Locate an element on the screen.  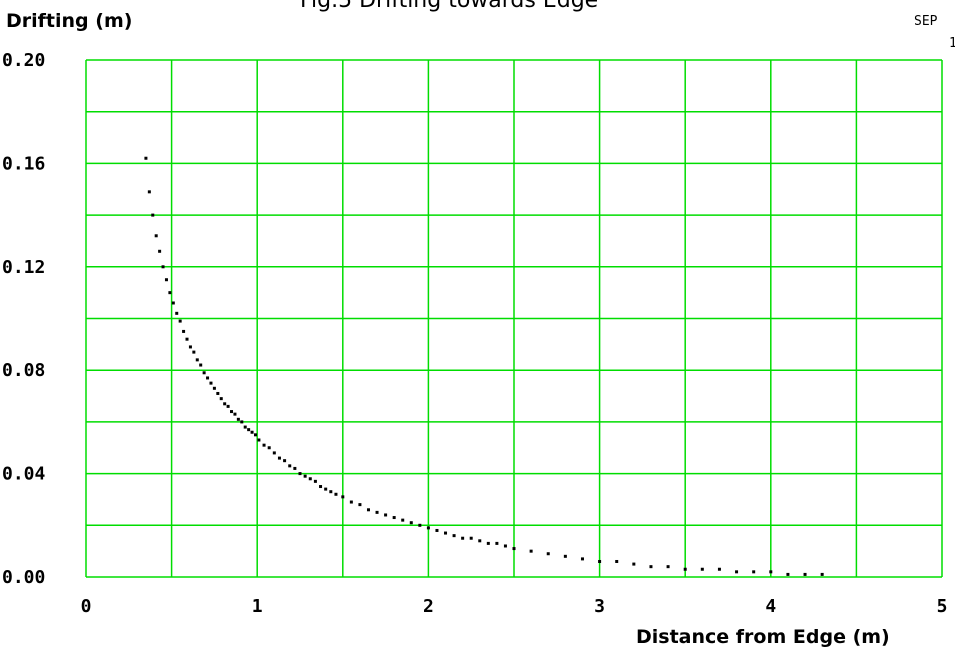
x-tick-label: 0 is located at coordinates (86, 606).